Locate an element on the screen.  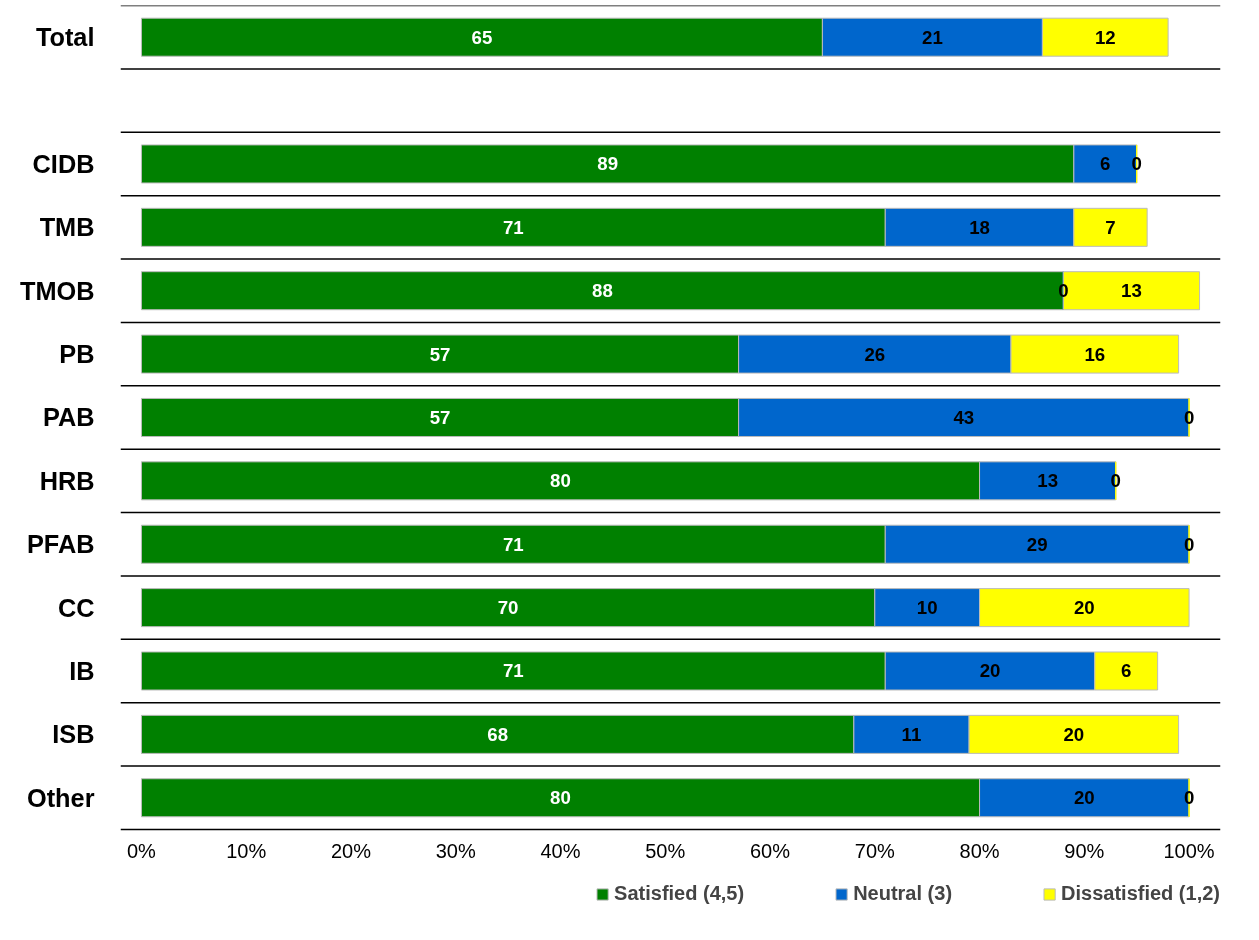
x-tick-label: 70% is located at coordinates (875, 851).